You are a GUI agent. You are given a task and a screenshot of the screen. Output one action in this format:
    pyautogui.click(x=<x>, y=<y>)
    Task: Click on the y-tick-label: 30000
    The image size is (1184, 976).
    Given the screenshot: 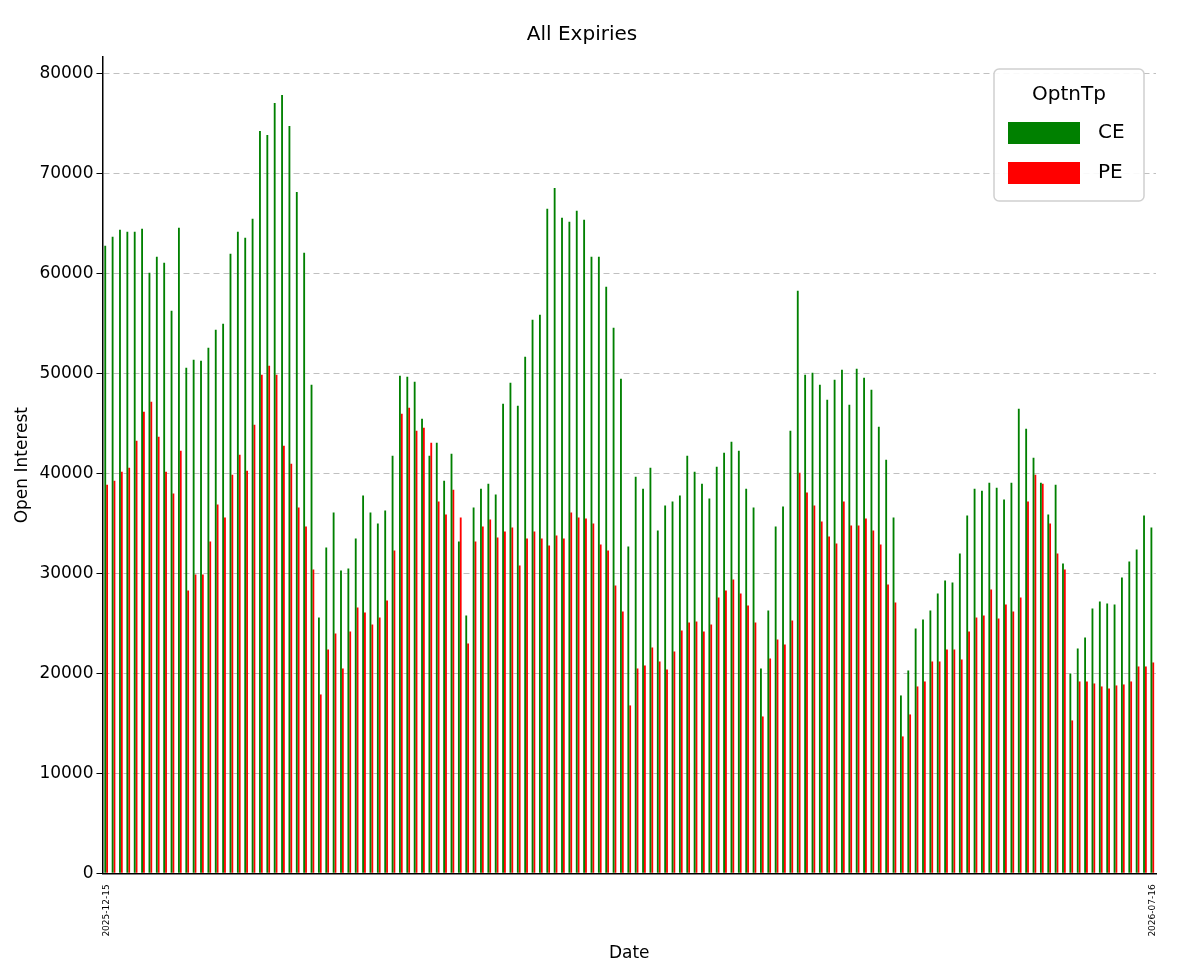 What is the action you would take?
    pyautogui.click(x=66, y=571)
    